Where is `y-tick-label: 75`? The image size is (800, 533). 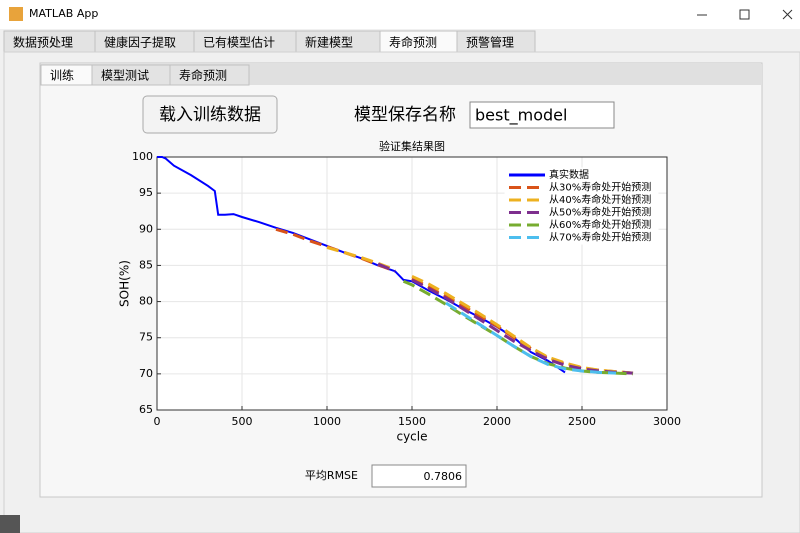
y-tick-label: 75 is located at coordinates (146, 337).